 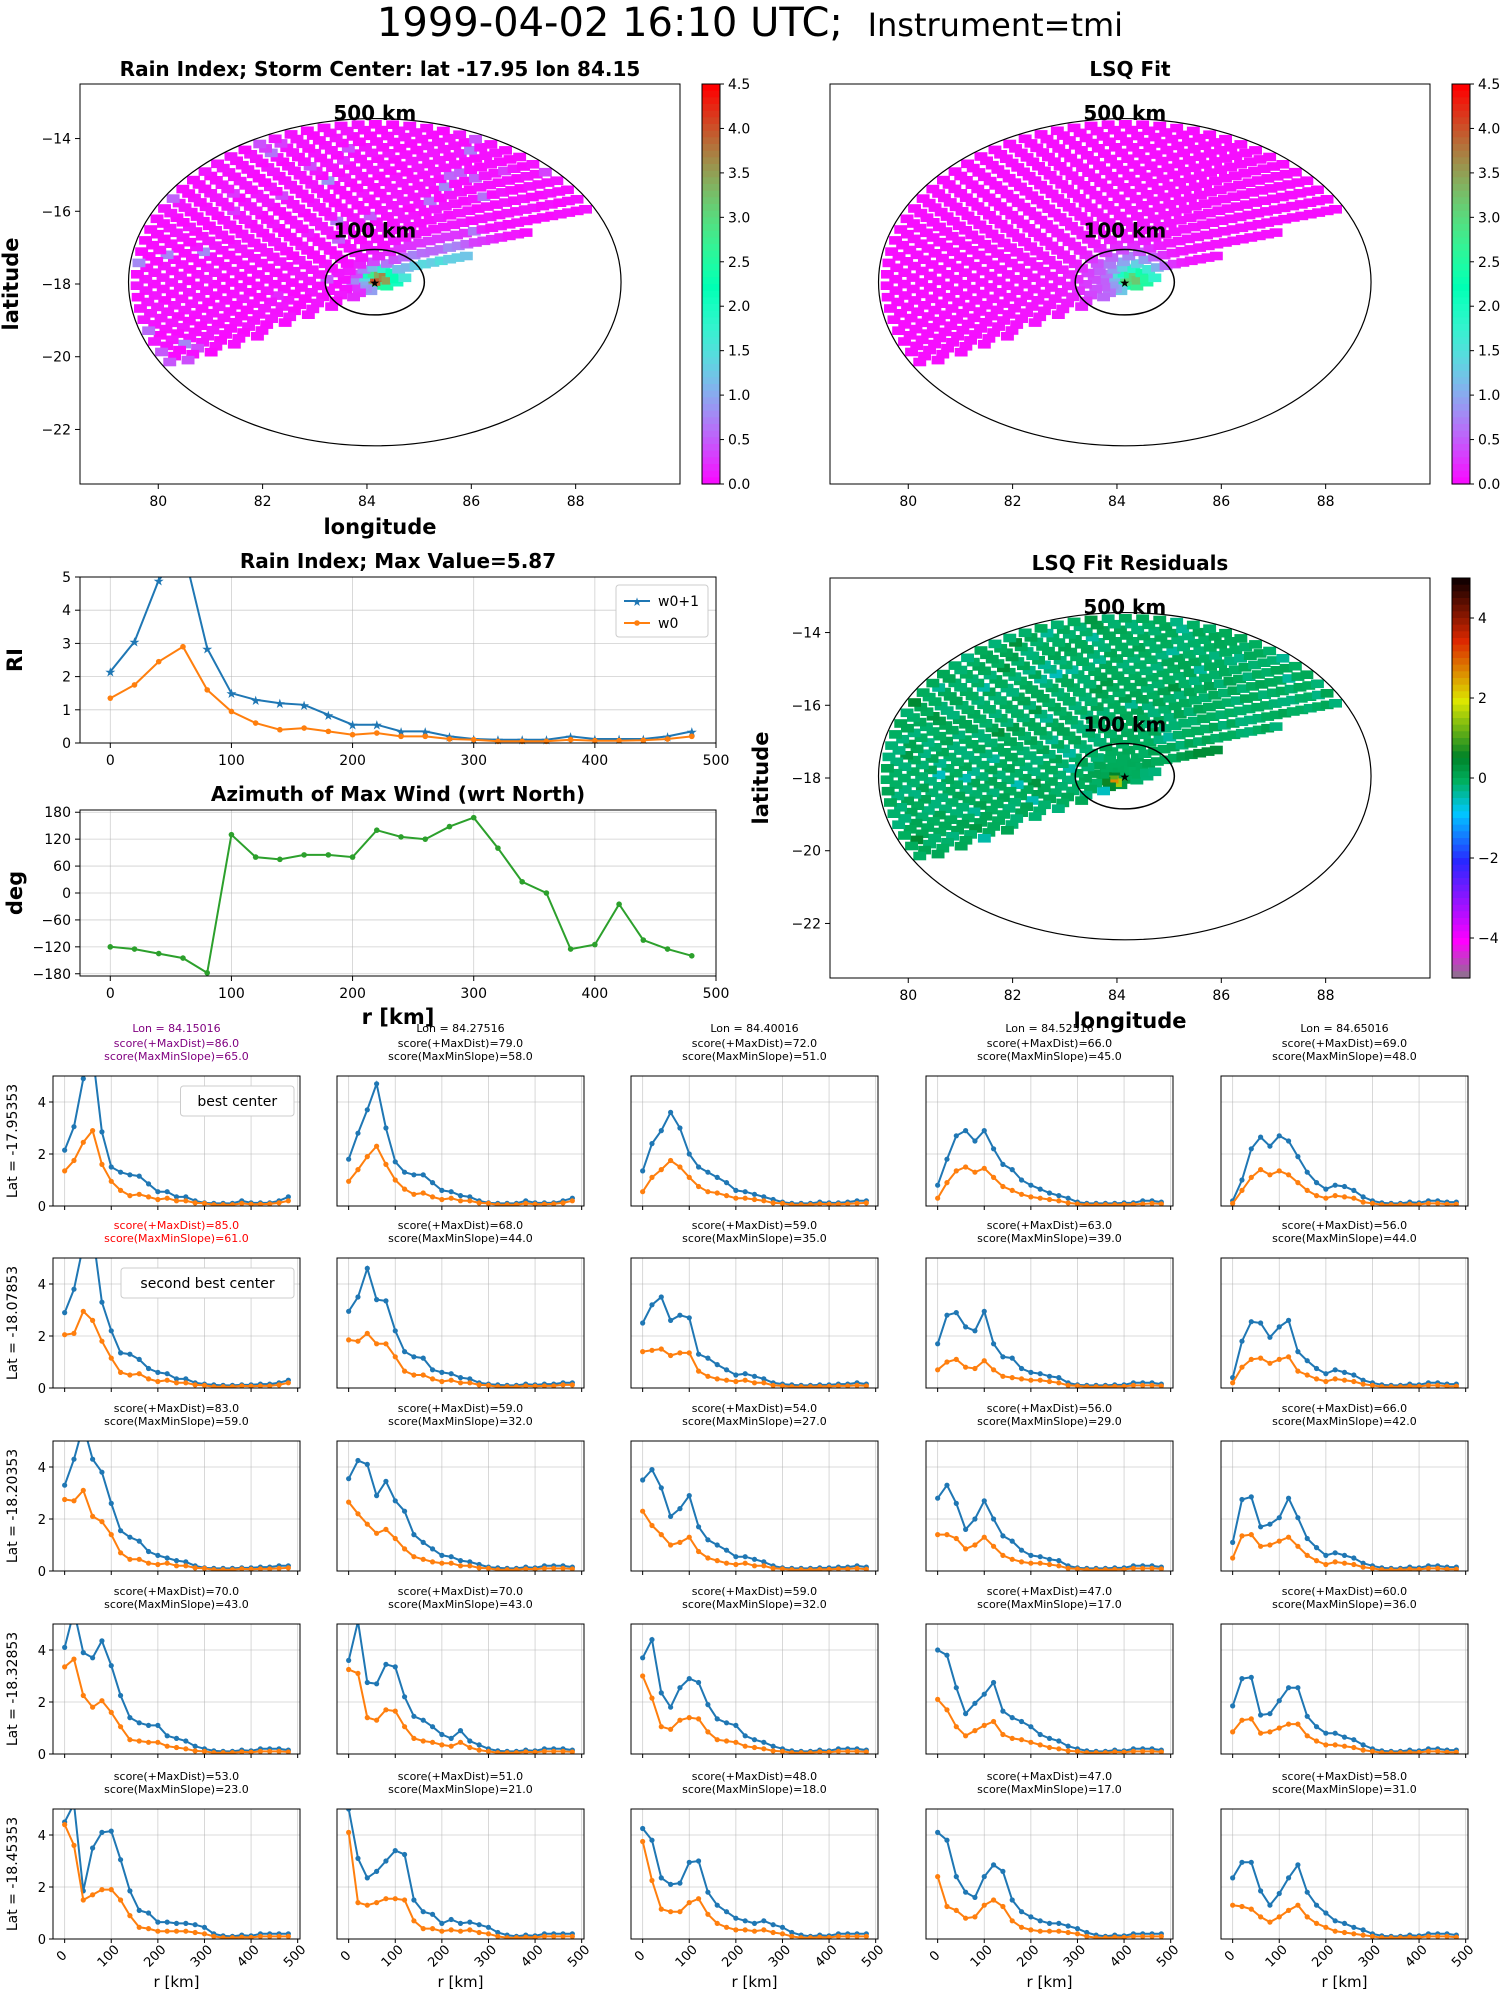 What do you see at coordinates (1344, 1604) in the screenshot?
I see `search-score-maxminslope: score(MaxMinSlope)=36.0` at bounding box center [1344, 1604].